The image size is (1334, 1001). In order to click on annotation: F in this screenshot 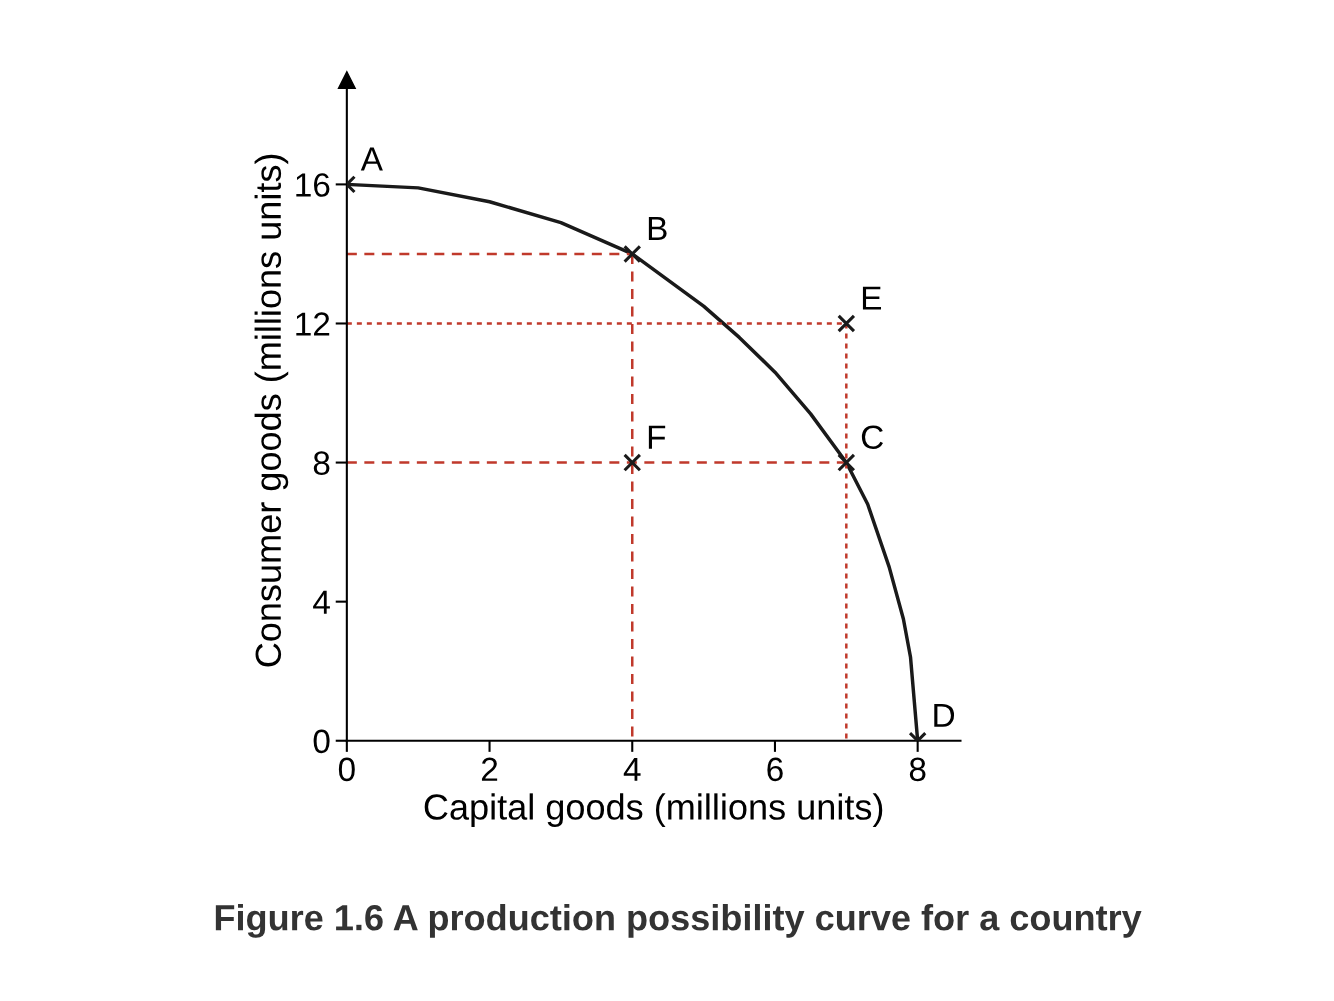, I will do `click(657, 437)`.